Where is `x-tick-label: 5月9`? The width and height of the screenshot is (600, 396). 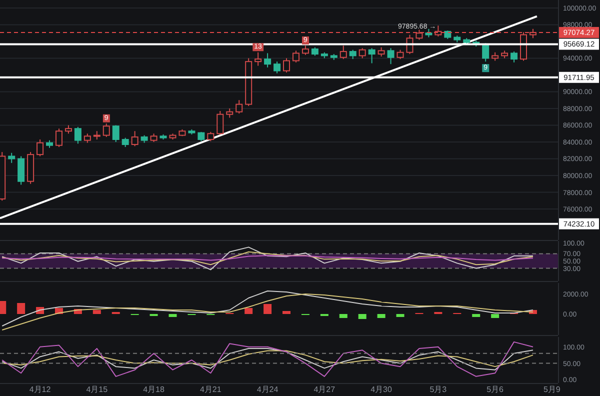
x-tick-label: 5月9 is located at coordinates (552, 389).